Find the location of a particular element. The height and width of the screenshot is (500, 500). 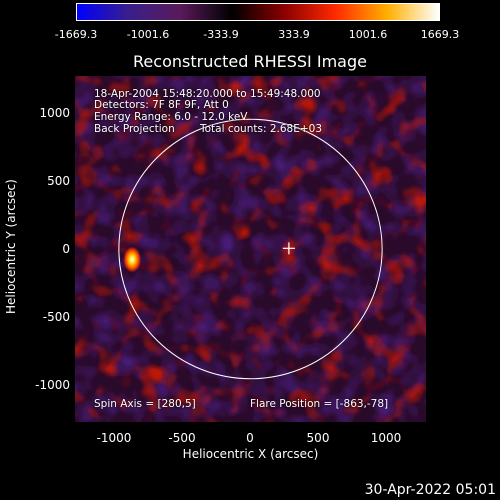

spin-axis: Spin Axis = [280,5] is located at coordinates (145, 404).